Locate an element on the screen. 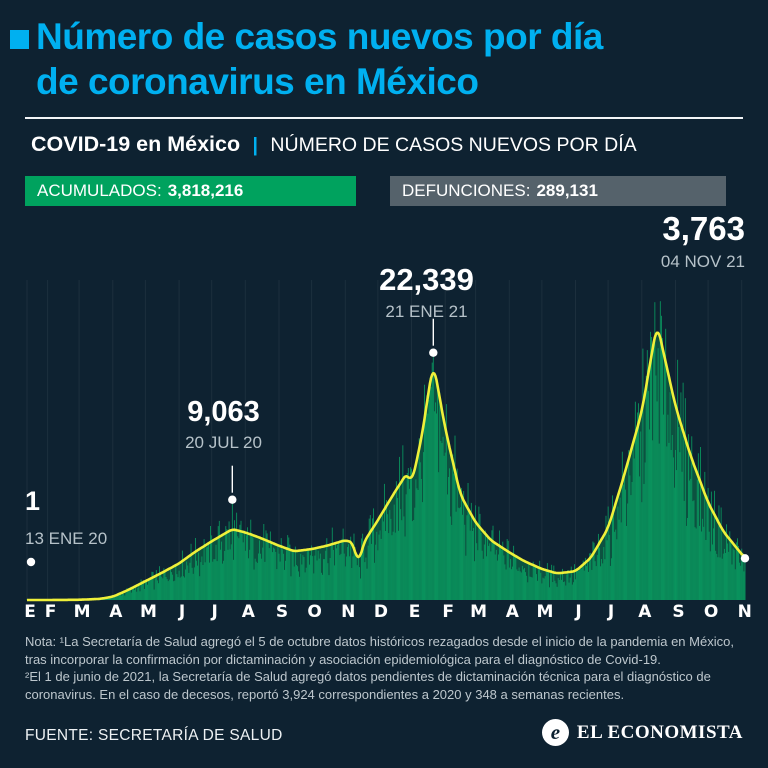  page-title-line1: Número de casos nuevos por día is located at coordinates (319, 36).